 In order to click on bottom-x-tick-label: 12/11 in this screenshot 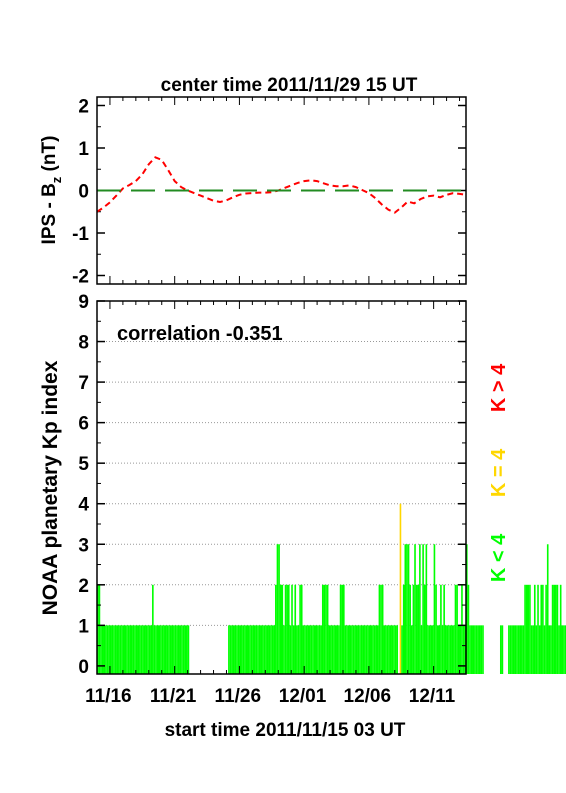, I will do `click(432, 696)`.